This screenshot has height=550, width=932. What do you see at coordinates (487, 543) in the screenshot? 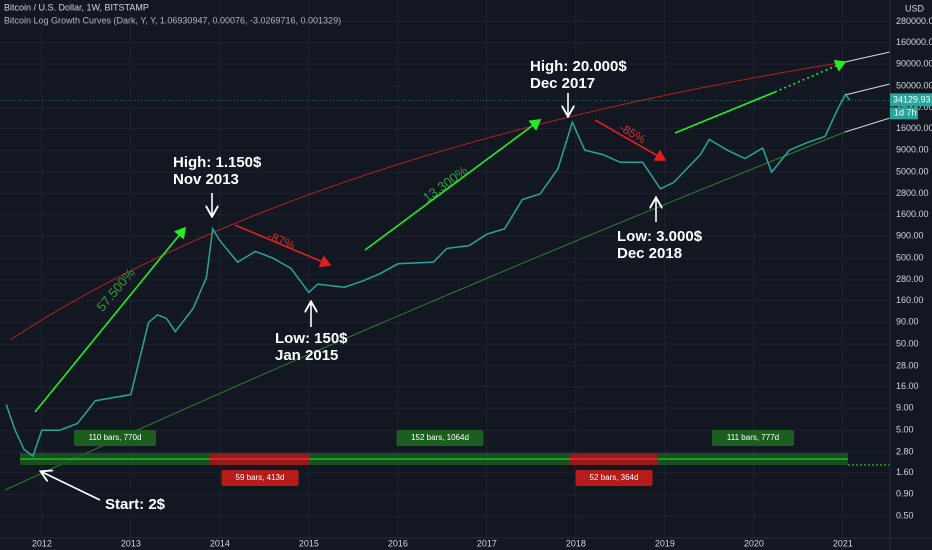
I see `x-tick-label: 2017` at bounding box center [487, 543].